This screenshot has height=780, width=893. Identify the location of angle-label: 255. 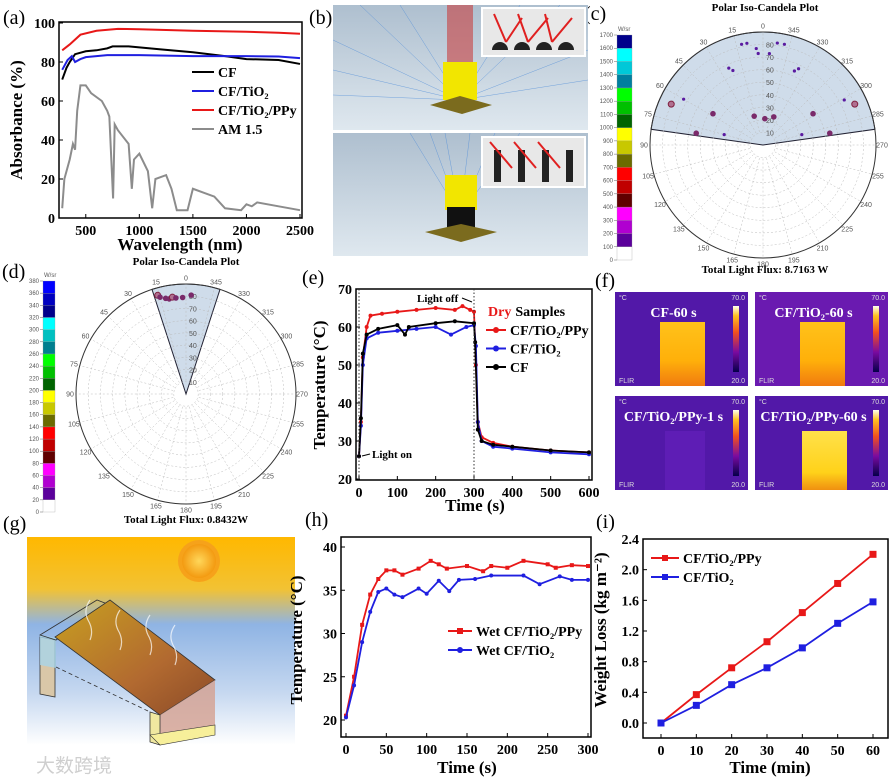
(878, 176).